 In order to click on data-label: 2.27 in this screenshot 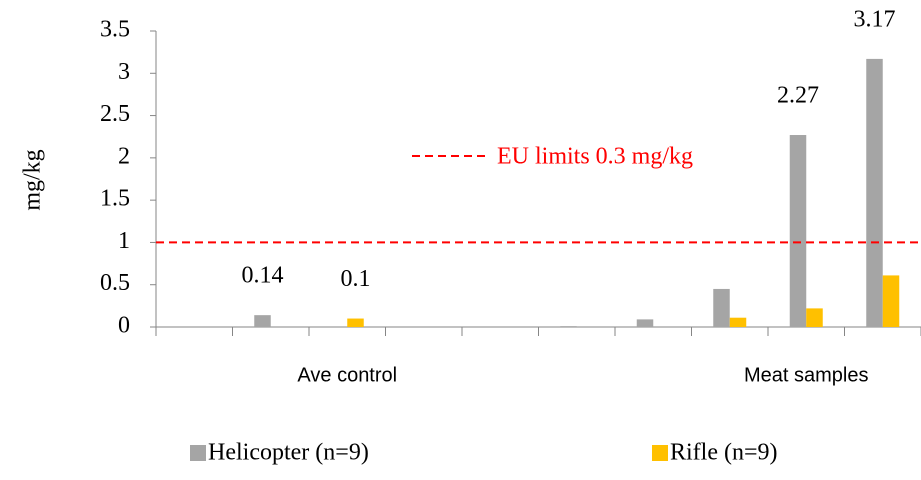, I will do `click(798, 96)`.